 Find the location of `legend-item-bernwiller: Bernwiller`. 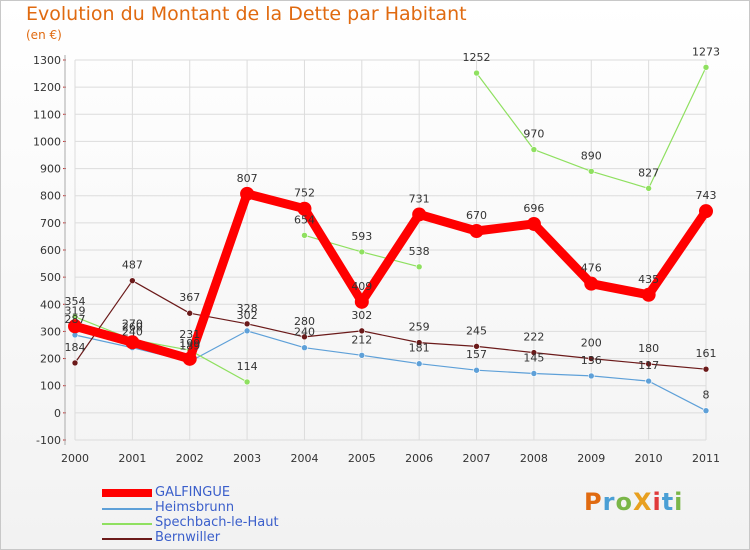

legend-item-bernwiller: Bernwiller is located at coordinates (217, 538).